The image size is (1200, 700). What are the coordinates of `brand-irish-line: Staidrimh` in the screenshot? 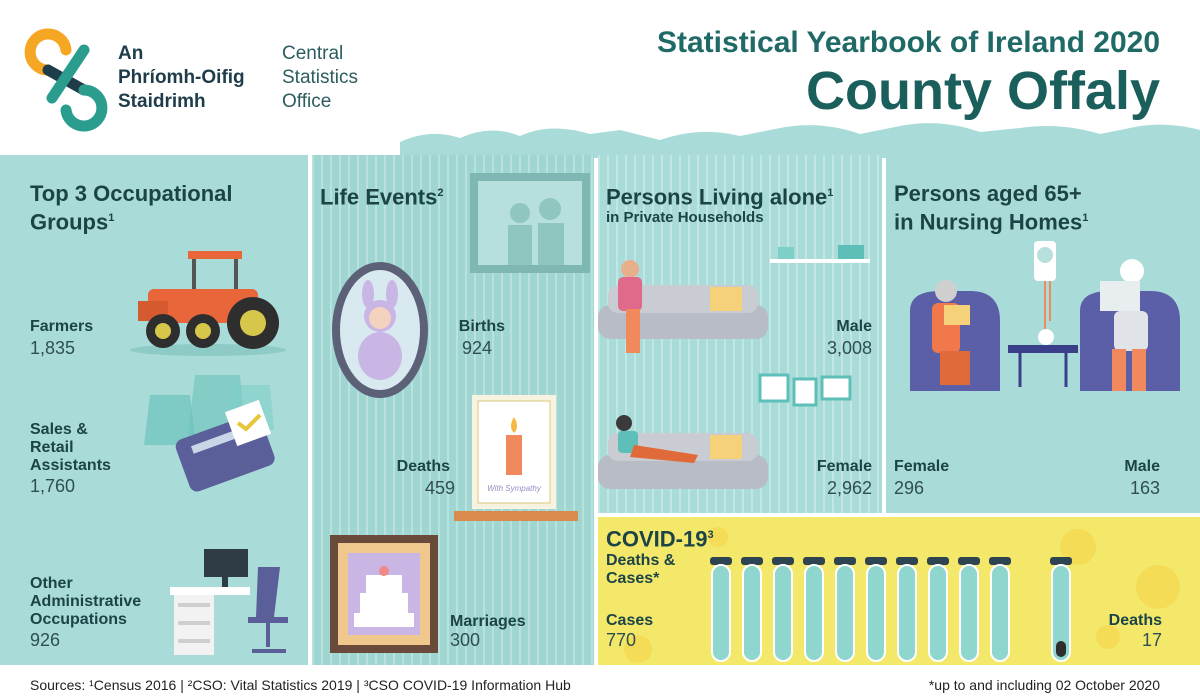 It's located at (162, 101).